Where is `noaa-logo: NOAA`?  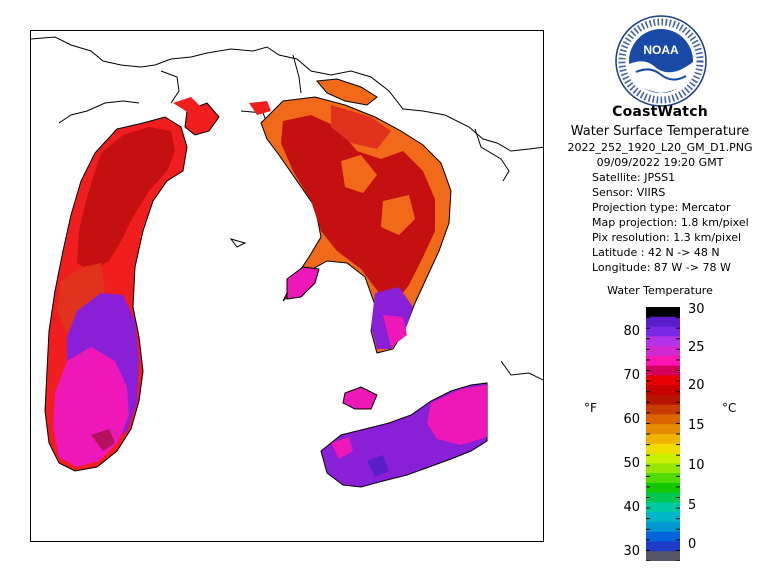 noaa-logo: NOAA is located at coordinates (661, 61).